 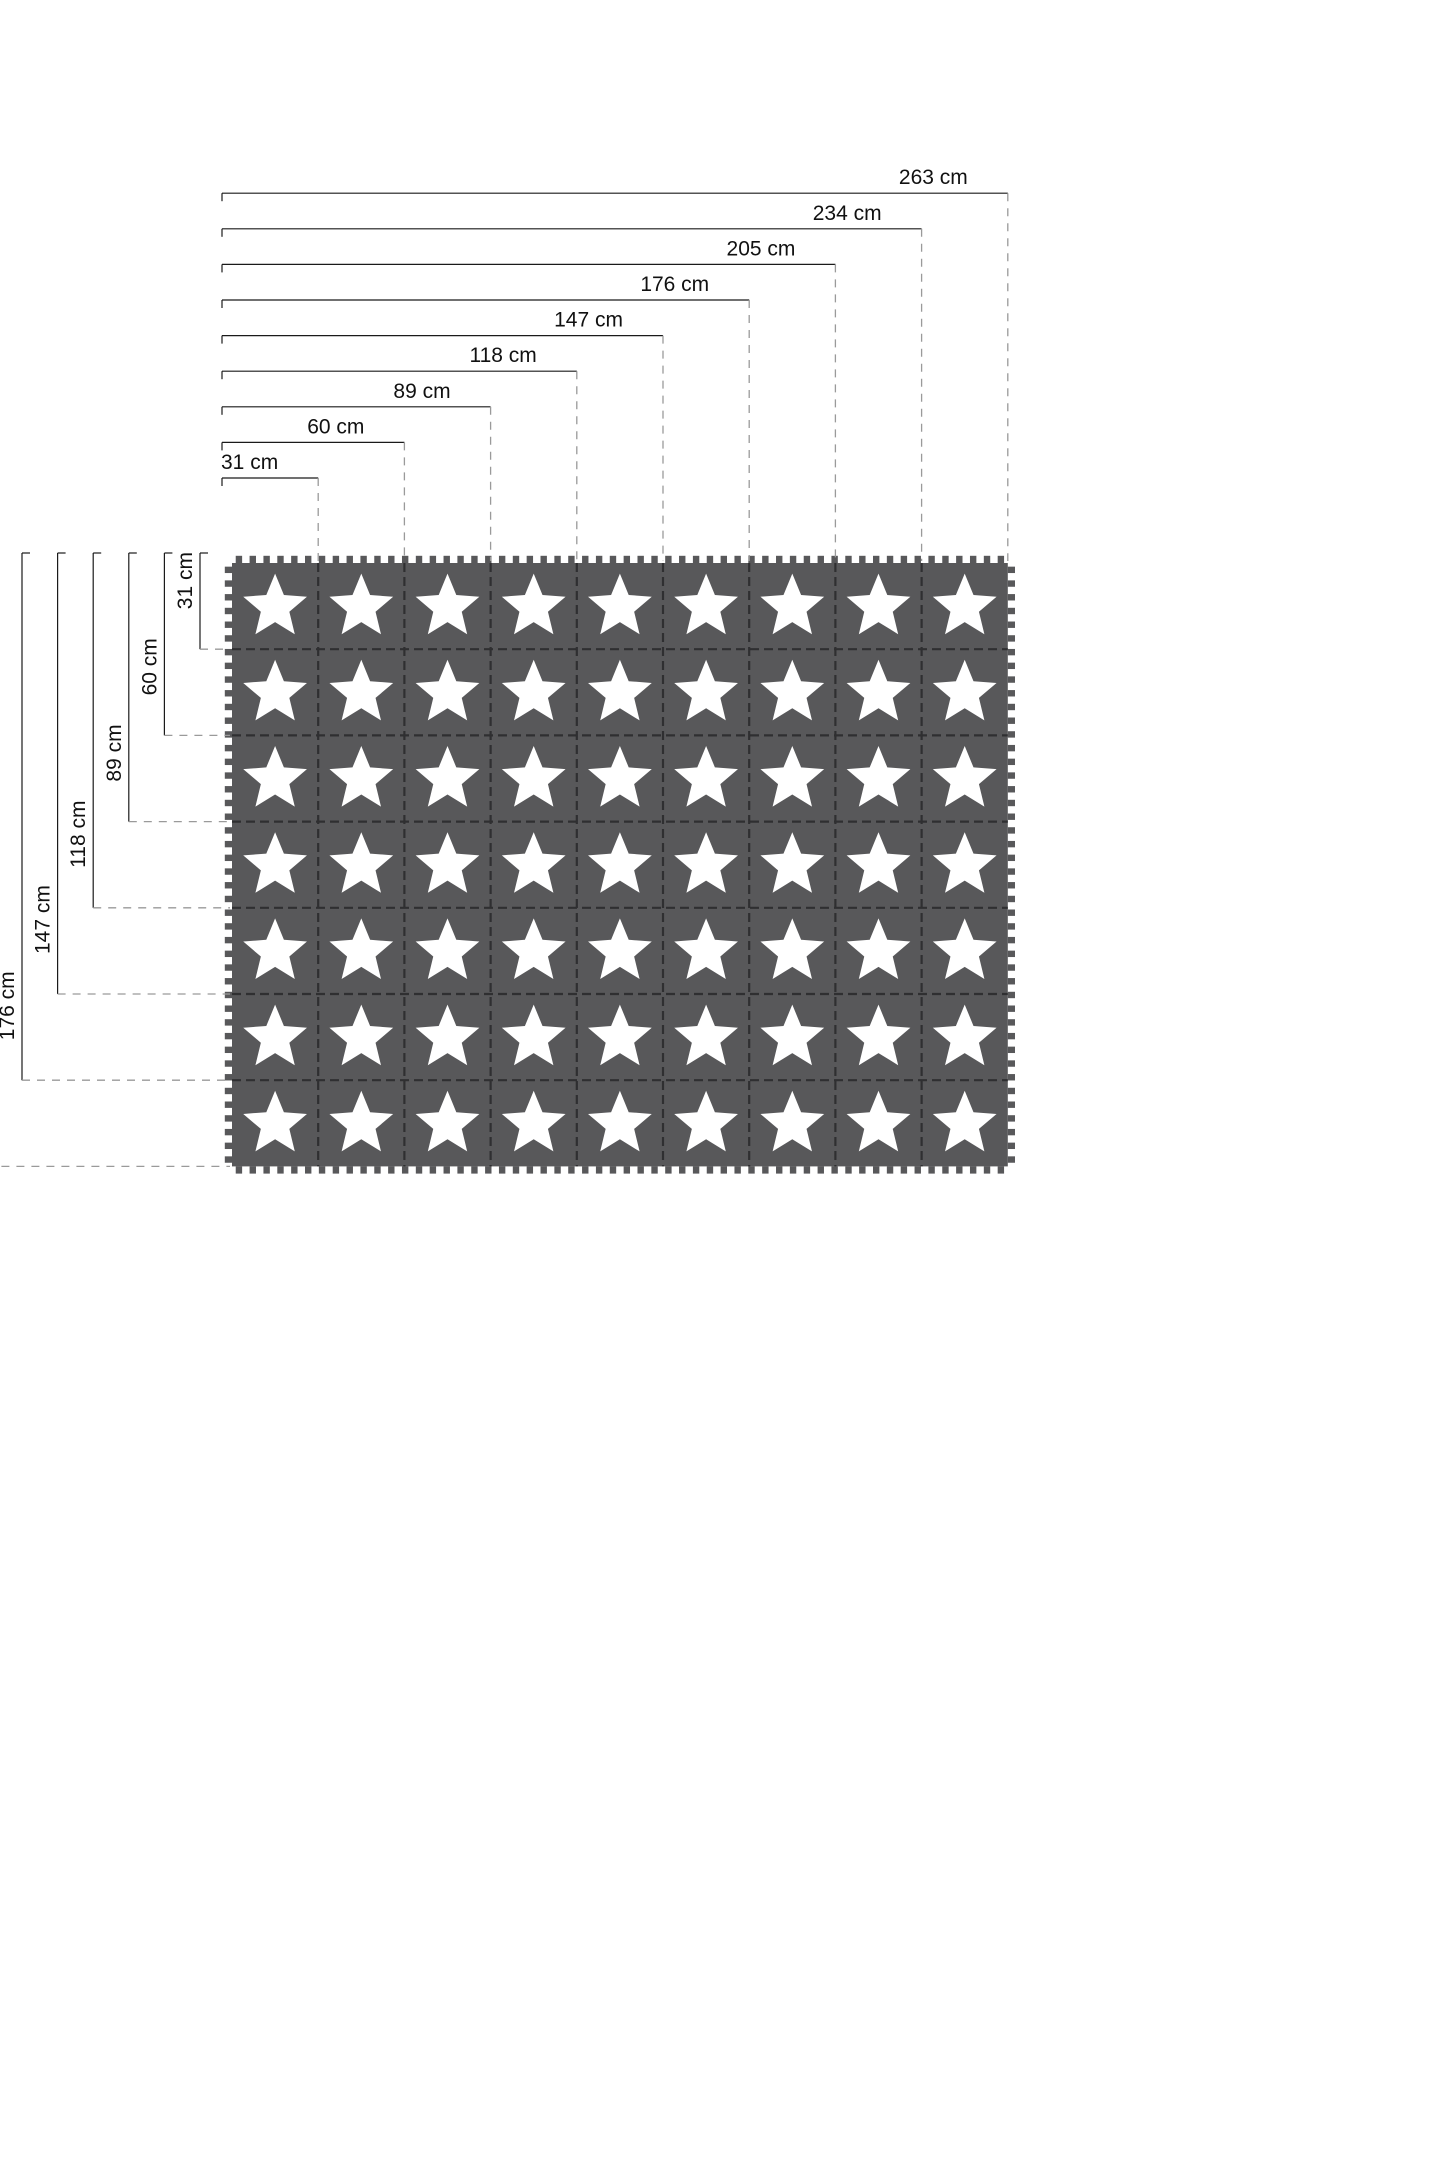 I want to click on left-dimension-label: 118 cm, so click(x=78, y=833).